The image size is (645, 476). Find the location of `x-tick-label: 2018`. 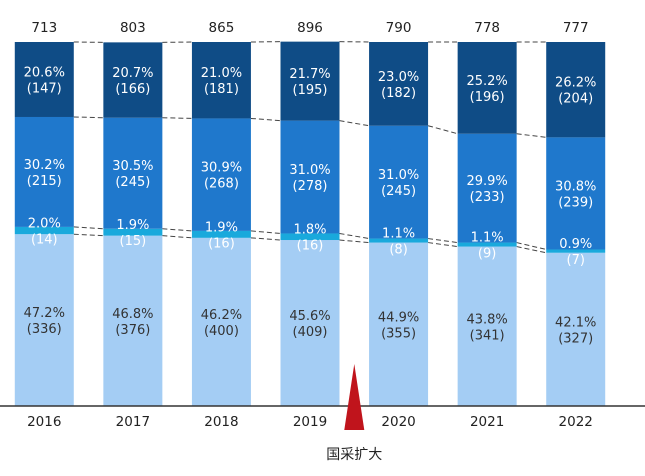

x-tick-label: 2018 is located at coordinates (221, 422).